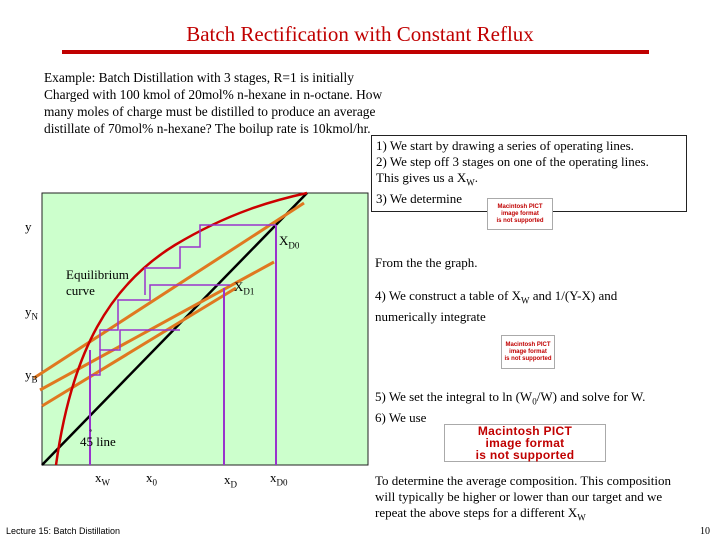 This screenshot has height=540, width=720. Describe the element at coordinates (31, 313) in the screenshot. I see `yN-label: yN` at that location.